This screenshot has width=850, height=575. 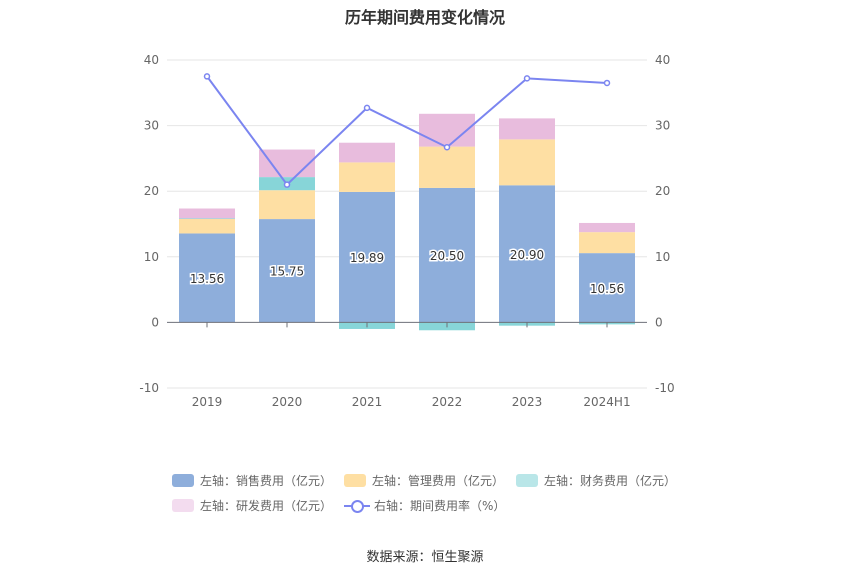 I want to click on data-label: 13.56, so click(x=207, y=279).